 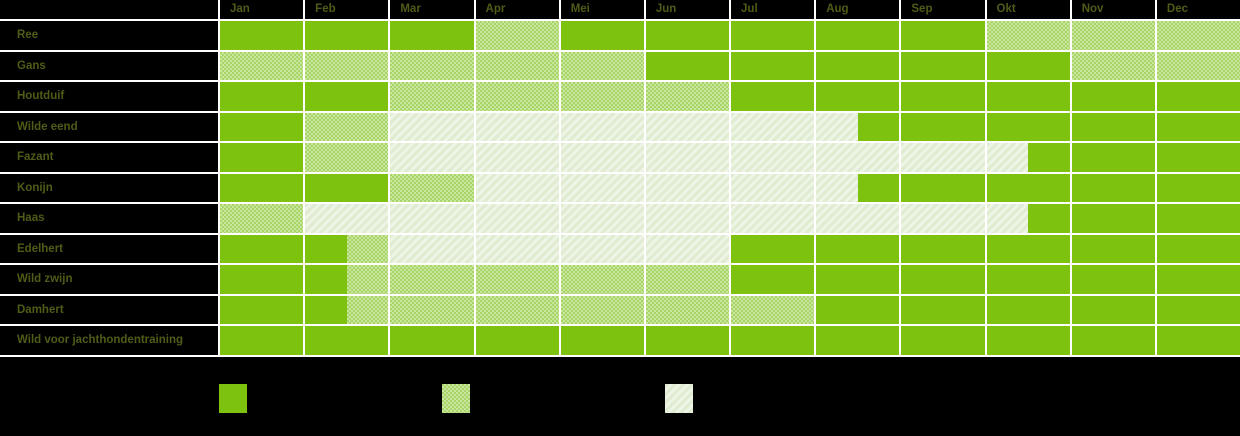 I want to click on table-row: Konijn, so click(x=620, y=188).